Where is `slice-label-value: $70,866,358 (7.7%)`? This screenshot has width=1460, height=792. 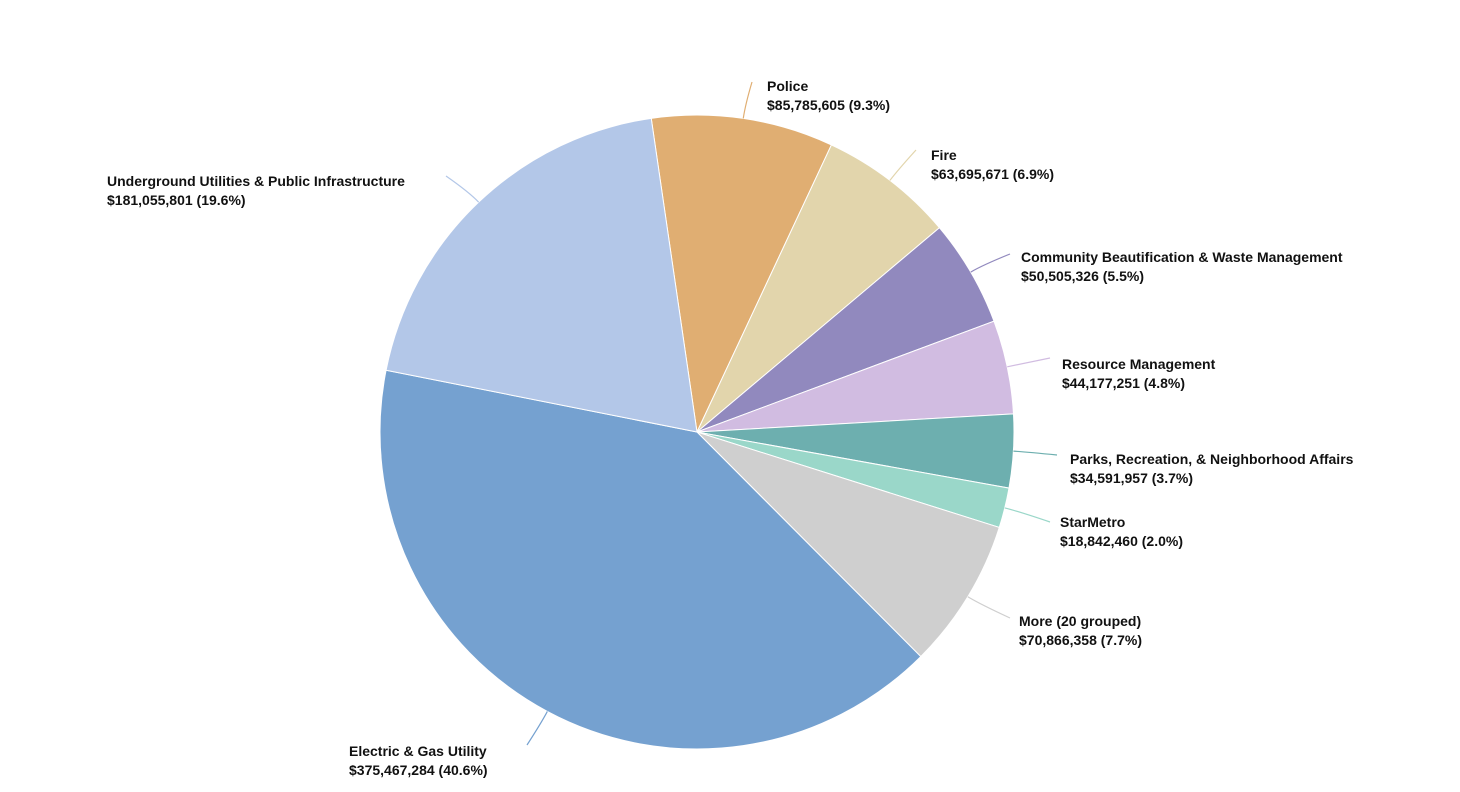
slice-label-value: $70,866,358 (7.7%) is located at coordinates (1080, 640).